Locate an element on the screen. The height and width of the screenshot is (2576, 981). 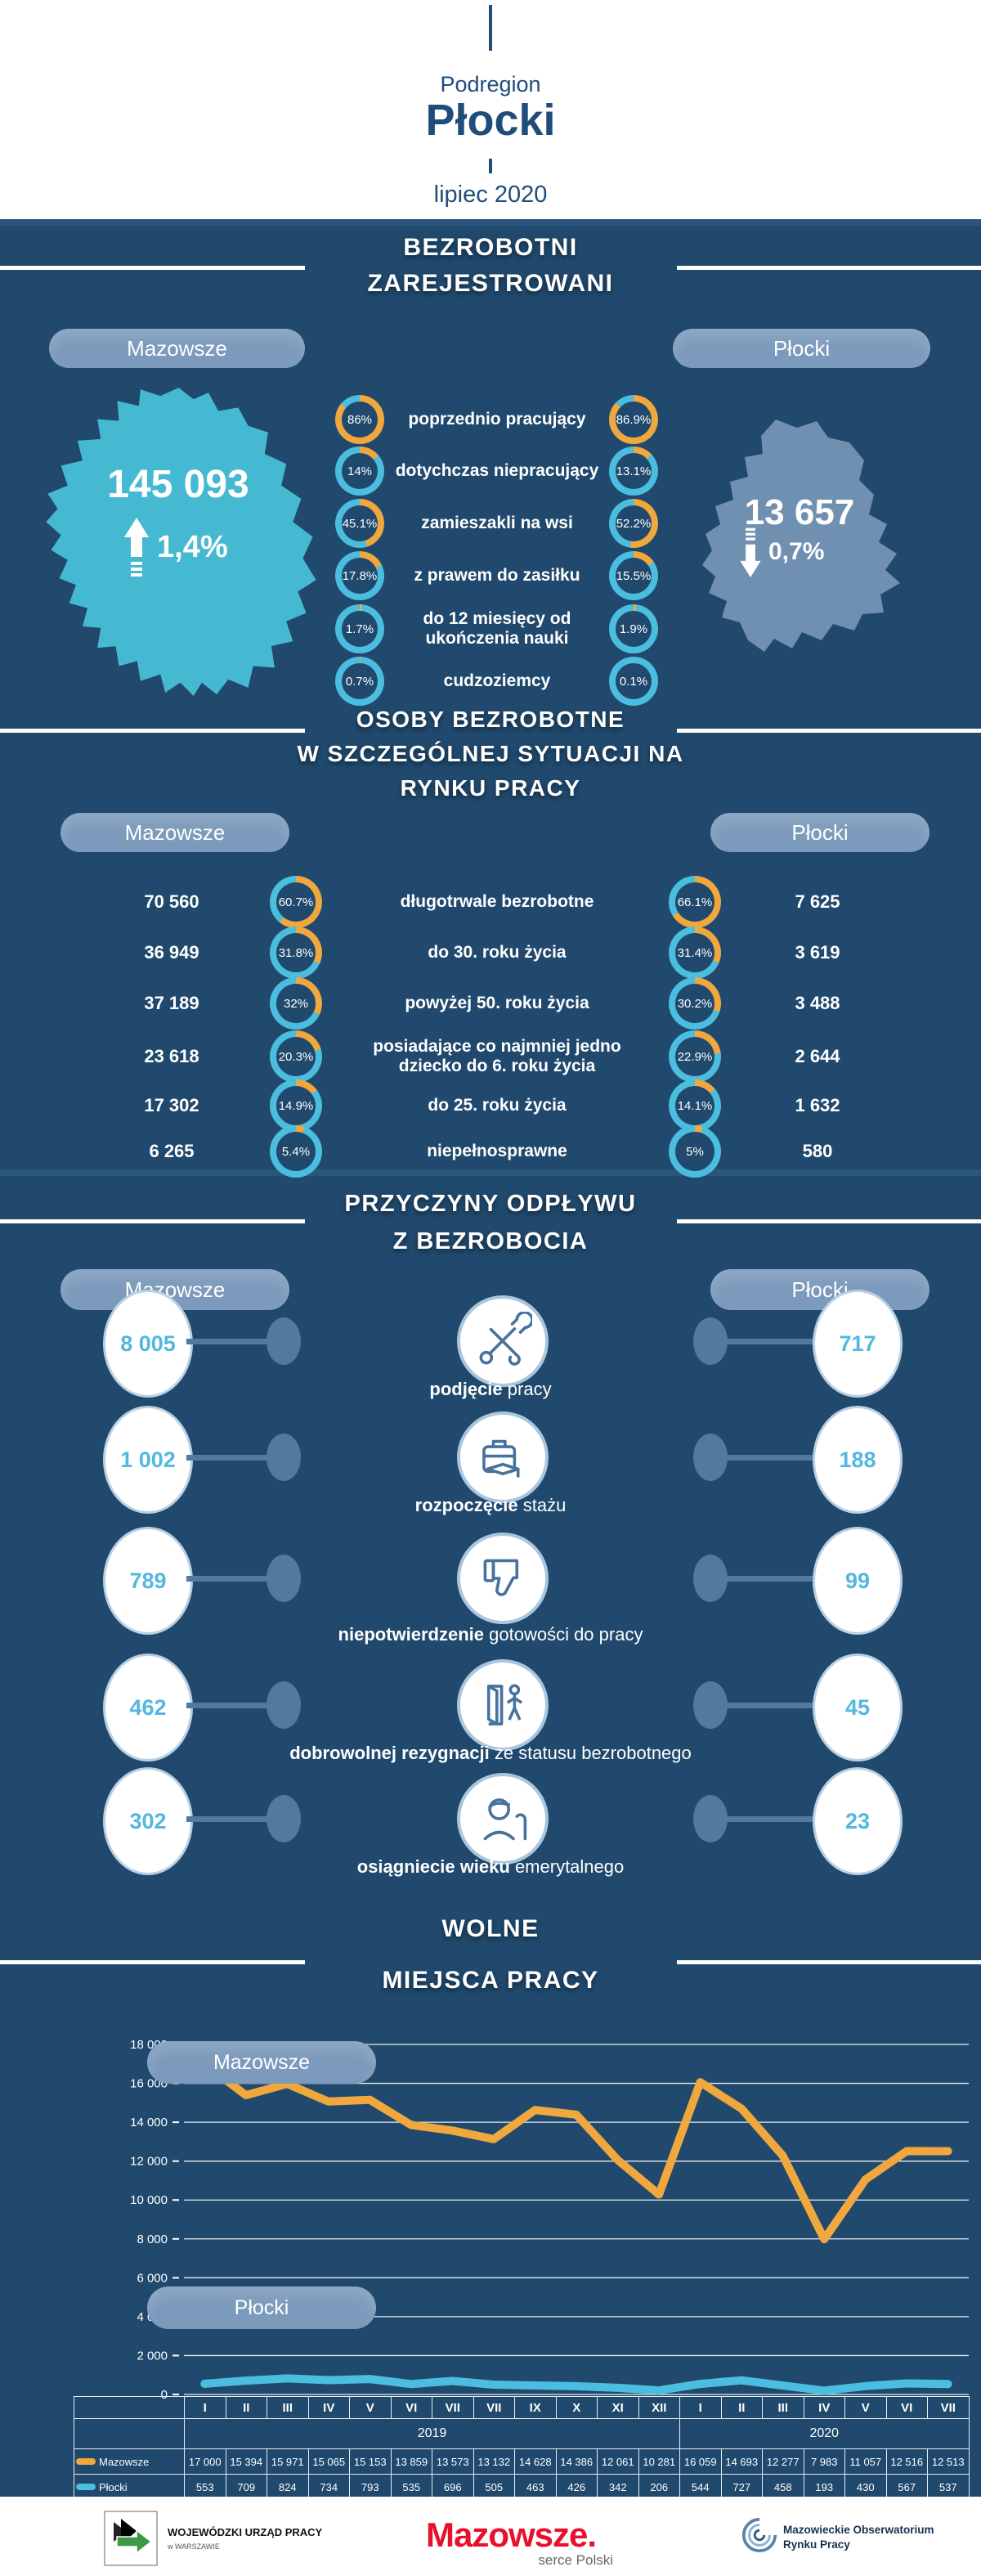
series-value-cell: 12 277 is located at coordinates (783, 2461).